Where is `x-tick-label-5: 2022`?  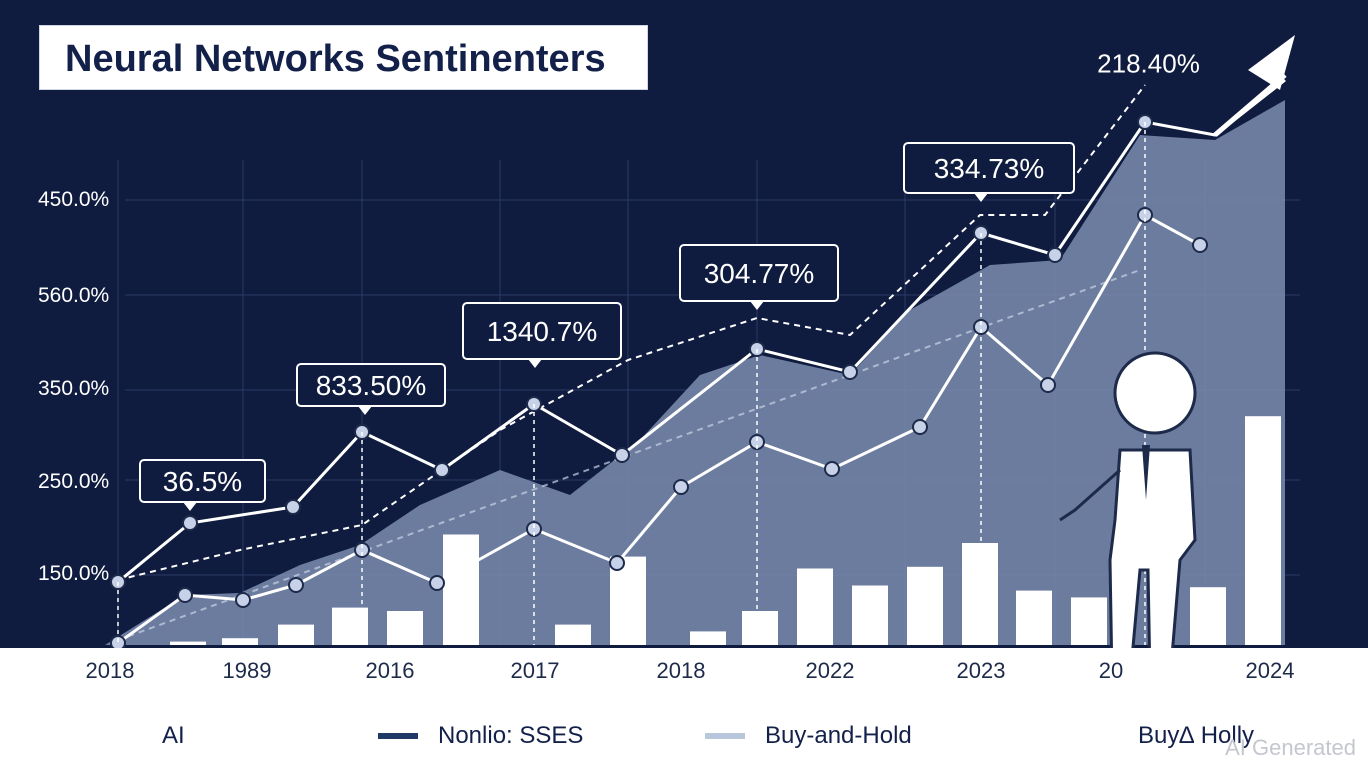 x-tick-label-5: 2022 is located at coordinates (830, 670).